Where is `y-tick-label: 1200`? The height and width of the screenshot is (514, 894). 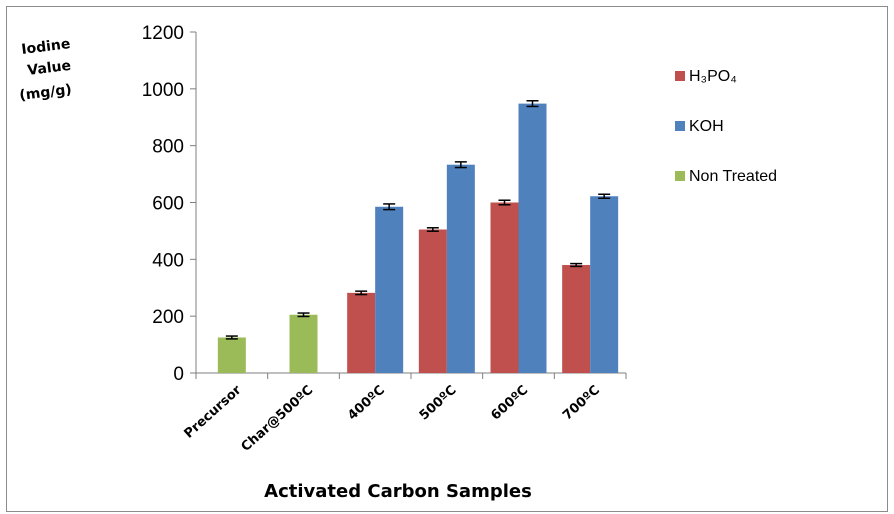 y-tick-label: 1200 is located at coordinates (163, 33).